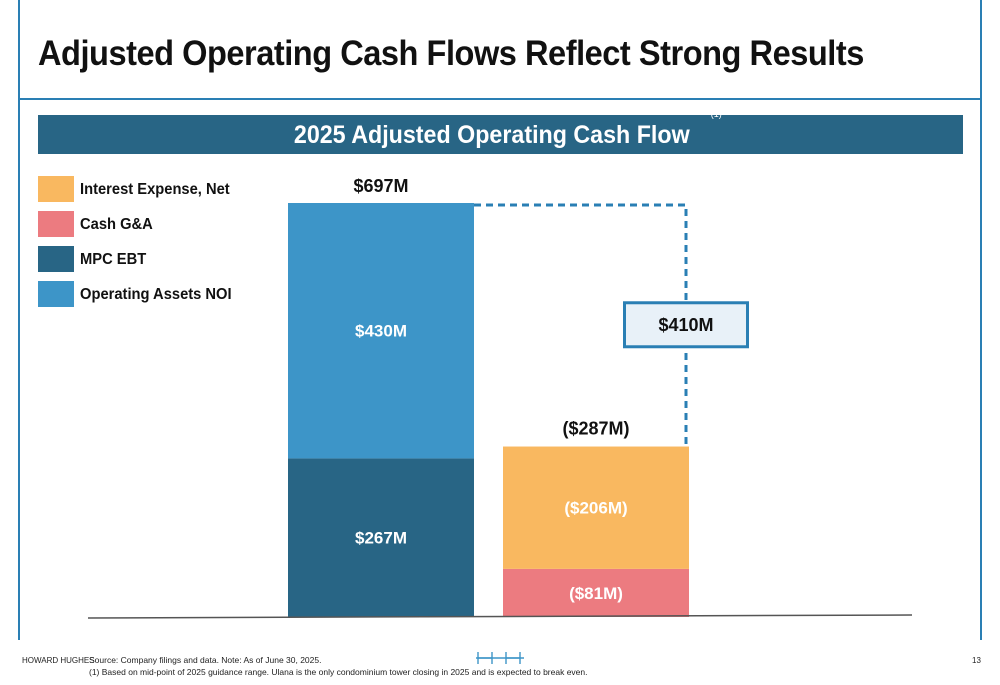  What do you see at coordinates (58, 660) in the screenshot?
I see `footer-brand: HOWARD HUGHES` at bounding box center [58, 660].